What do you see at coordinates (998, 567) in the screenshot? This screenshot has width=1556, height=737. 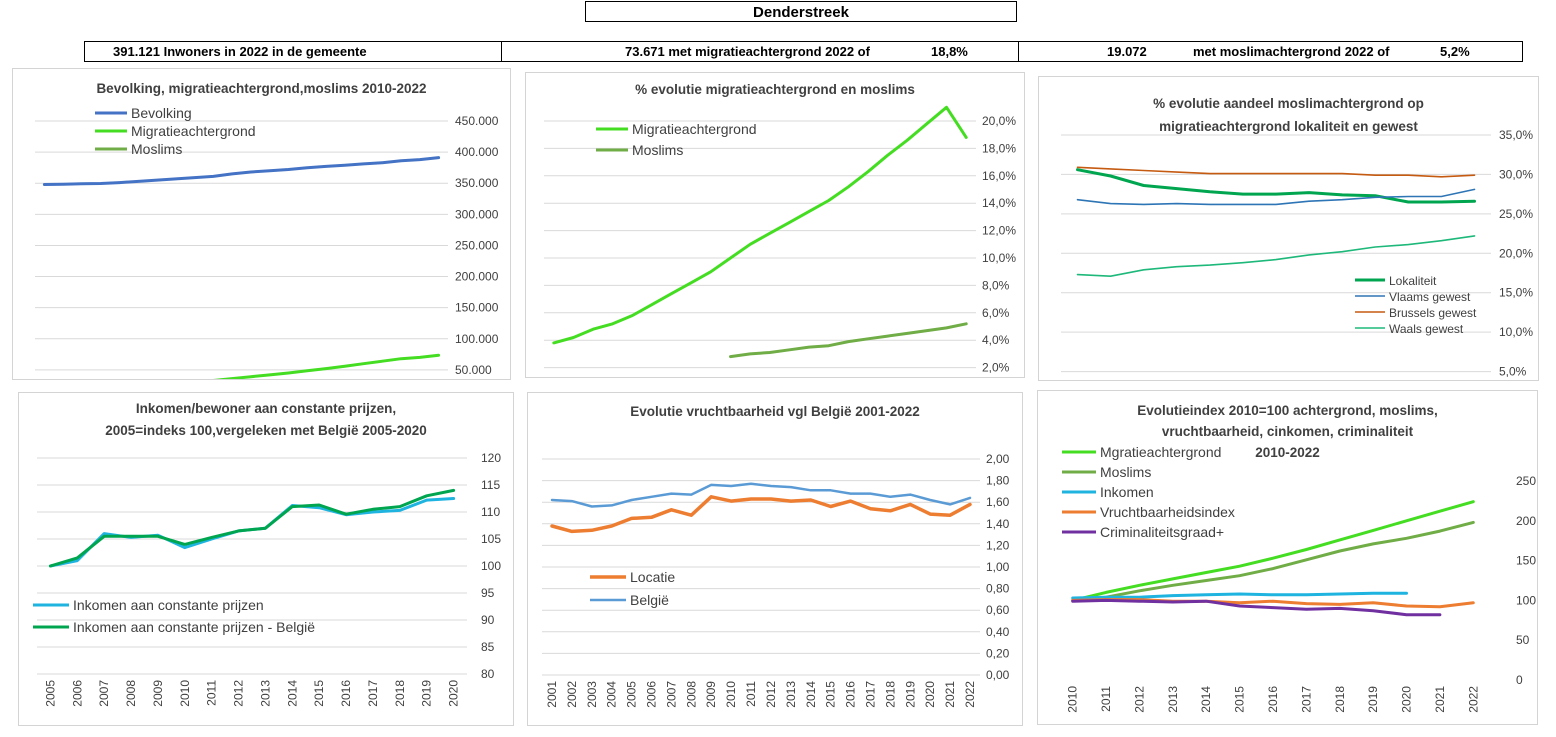 I see `y-tick-label: 1,00` at bounding box center [998, 567].